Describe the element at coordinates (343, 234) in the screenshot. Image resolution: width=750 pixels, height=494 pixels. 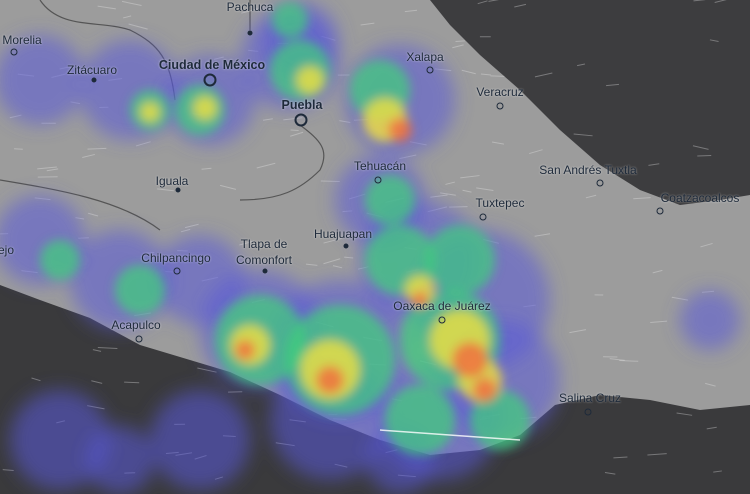
I see `city-label: Huajuapan` at that location.